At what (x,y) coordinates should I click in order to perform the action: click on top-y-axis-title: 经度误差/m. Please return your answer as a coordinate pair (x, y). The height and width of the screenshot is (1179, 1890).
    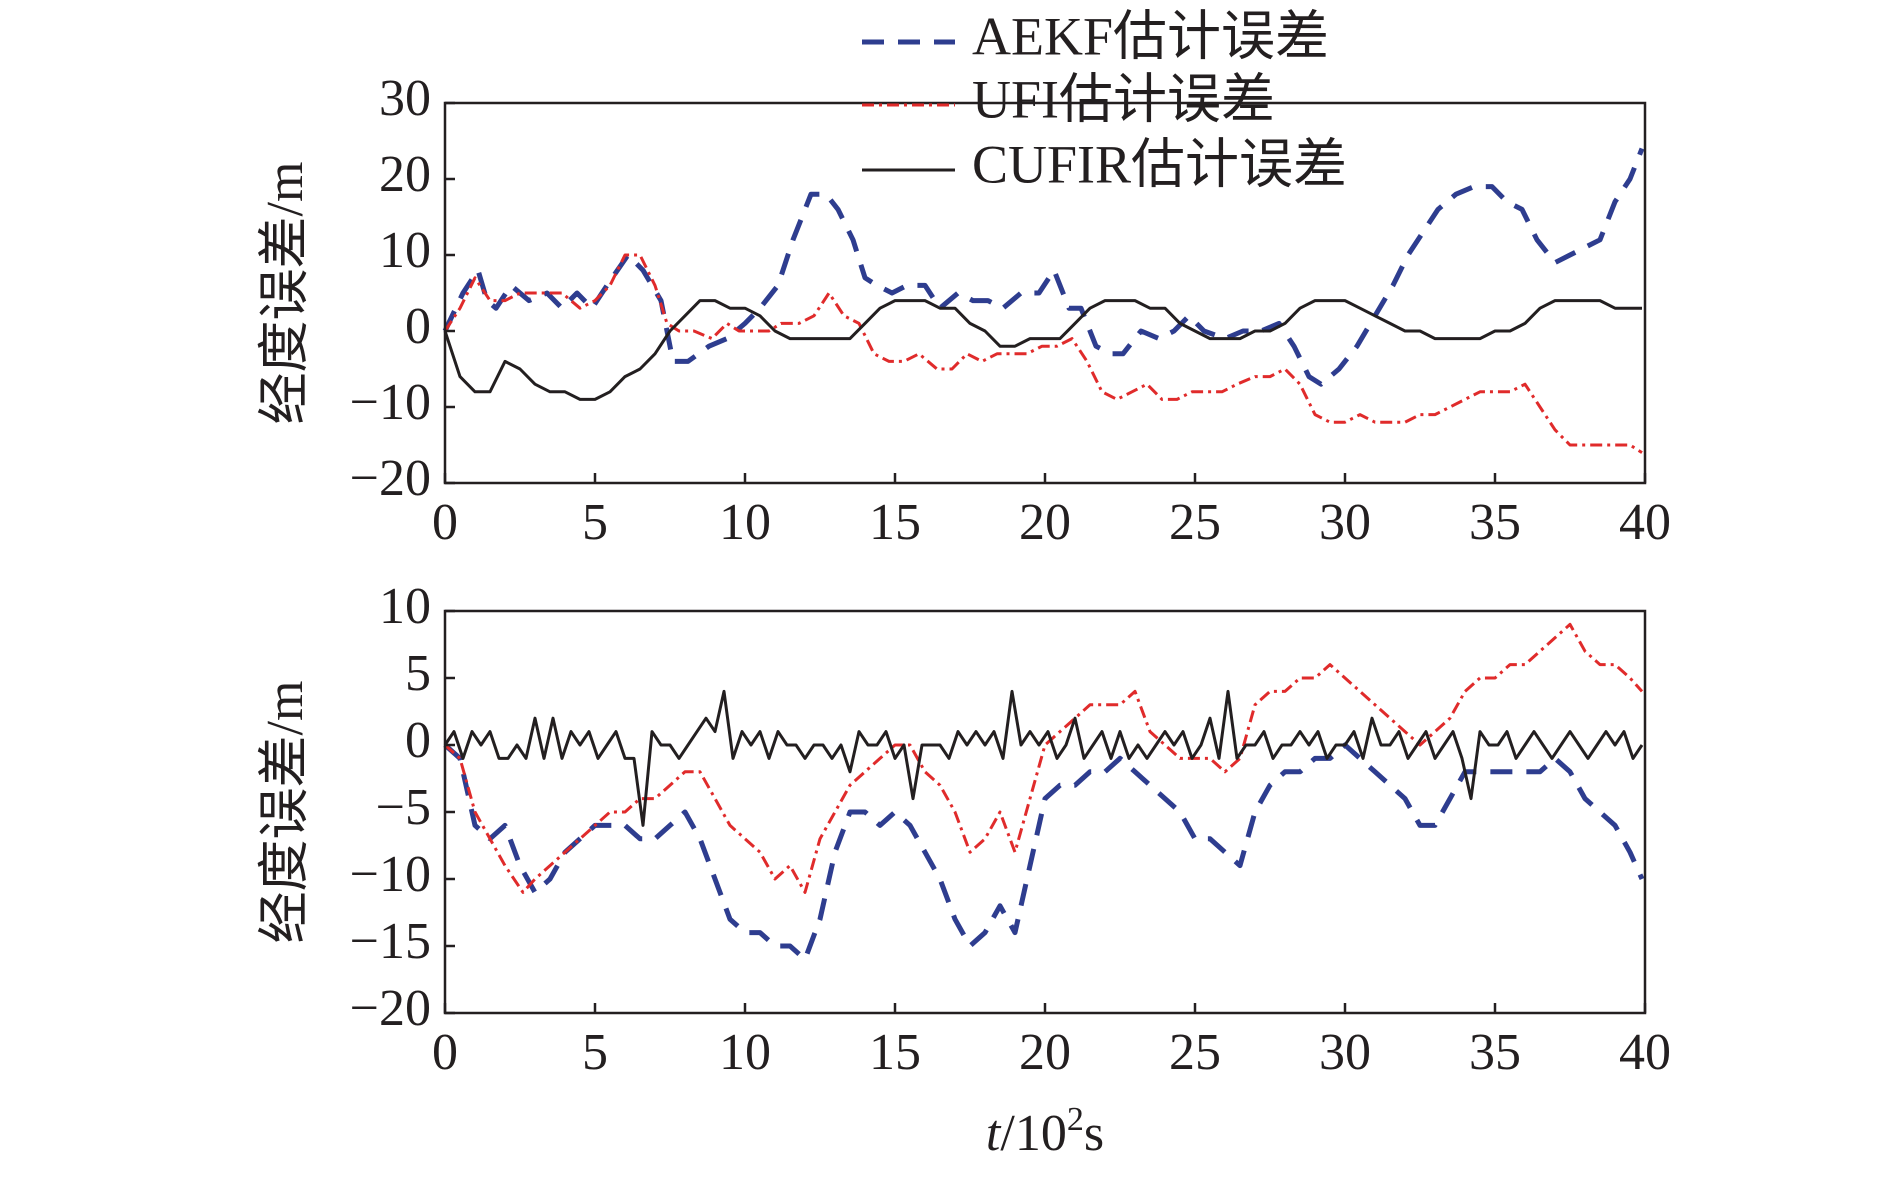
    Looking at the image, I should click on (285, 293).